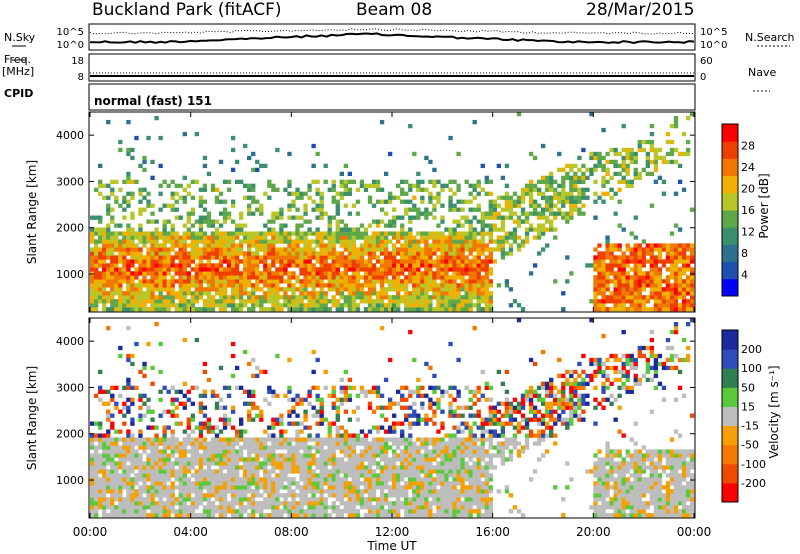  Describe the element at coordinates (32, 212) in the screenshot. I see `power-ylabel: Slant Range [km]` at that location.